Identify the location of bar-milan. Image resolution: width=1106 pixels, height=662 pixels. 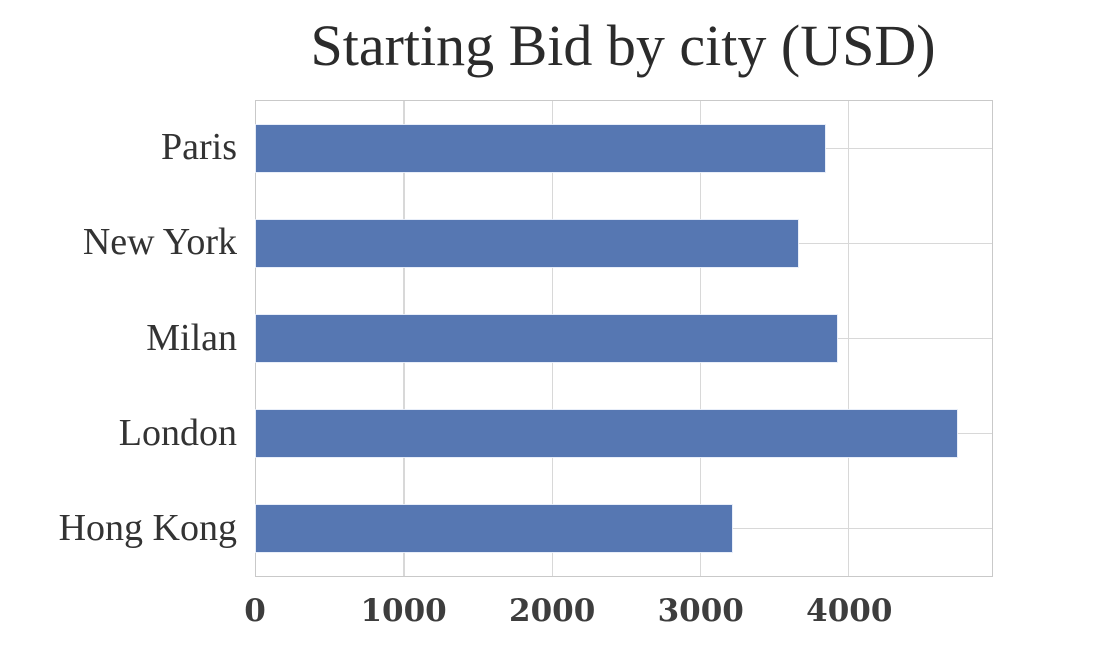
(546, 338).